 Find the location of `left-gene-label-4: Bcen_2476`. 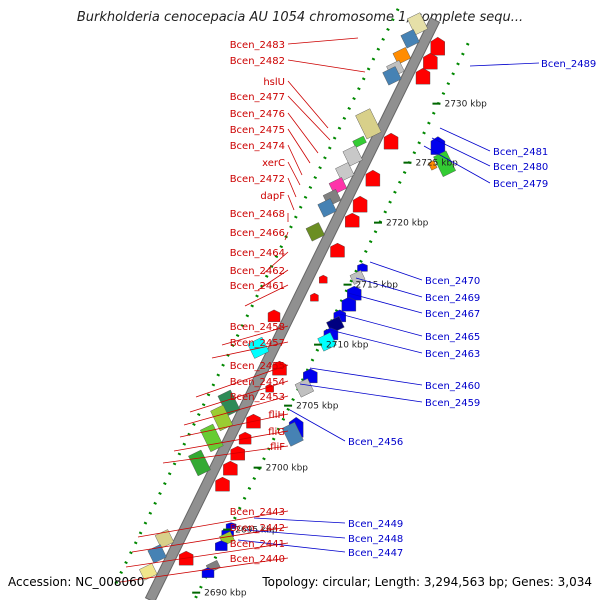

left-gene-label-4: Bcen_2476 is located at coordinates (257, 114).